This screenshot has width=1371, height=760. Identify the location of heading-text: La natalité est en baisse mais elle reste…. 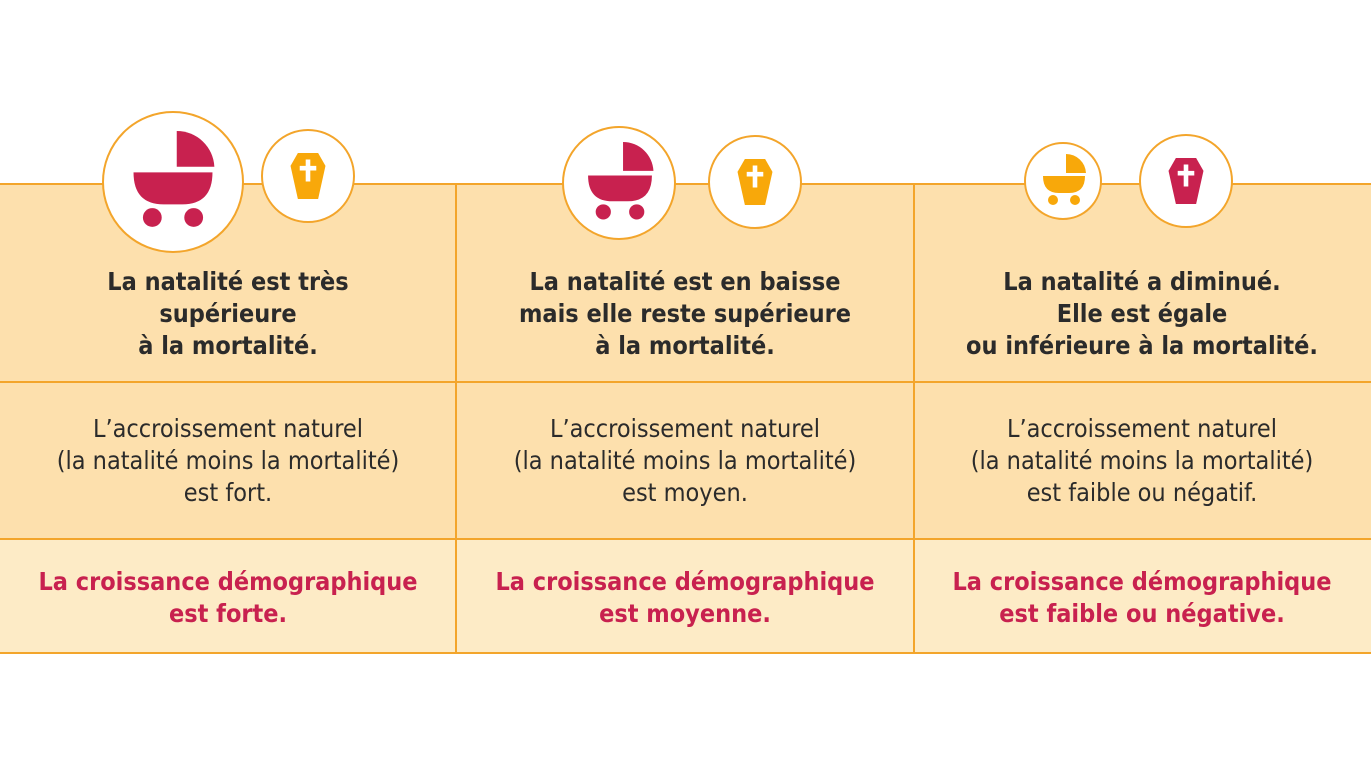
(685, 314).